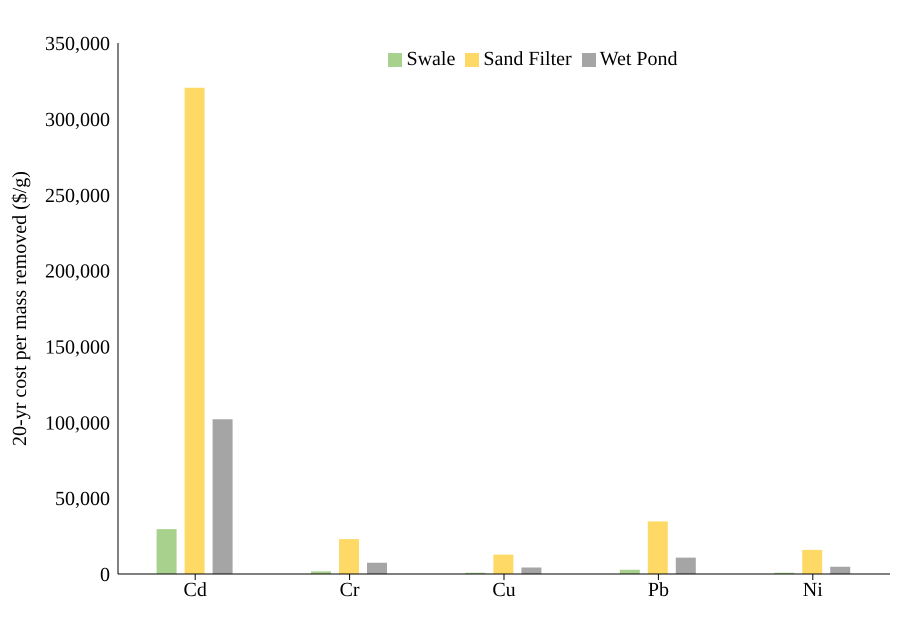  I want to click on y-tick-label: 250,000, so click(77, 195).